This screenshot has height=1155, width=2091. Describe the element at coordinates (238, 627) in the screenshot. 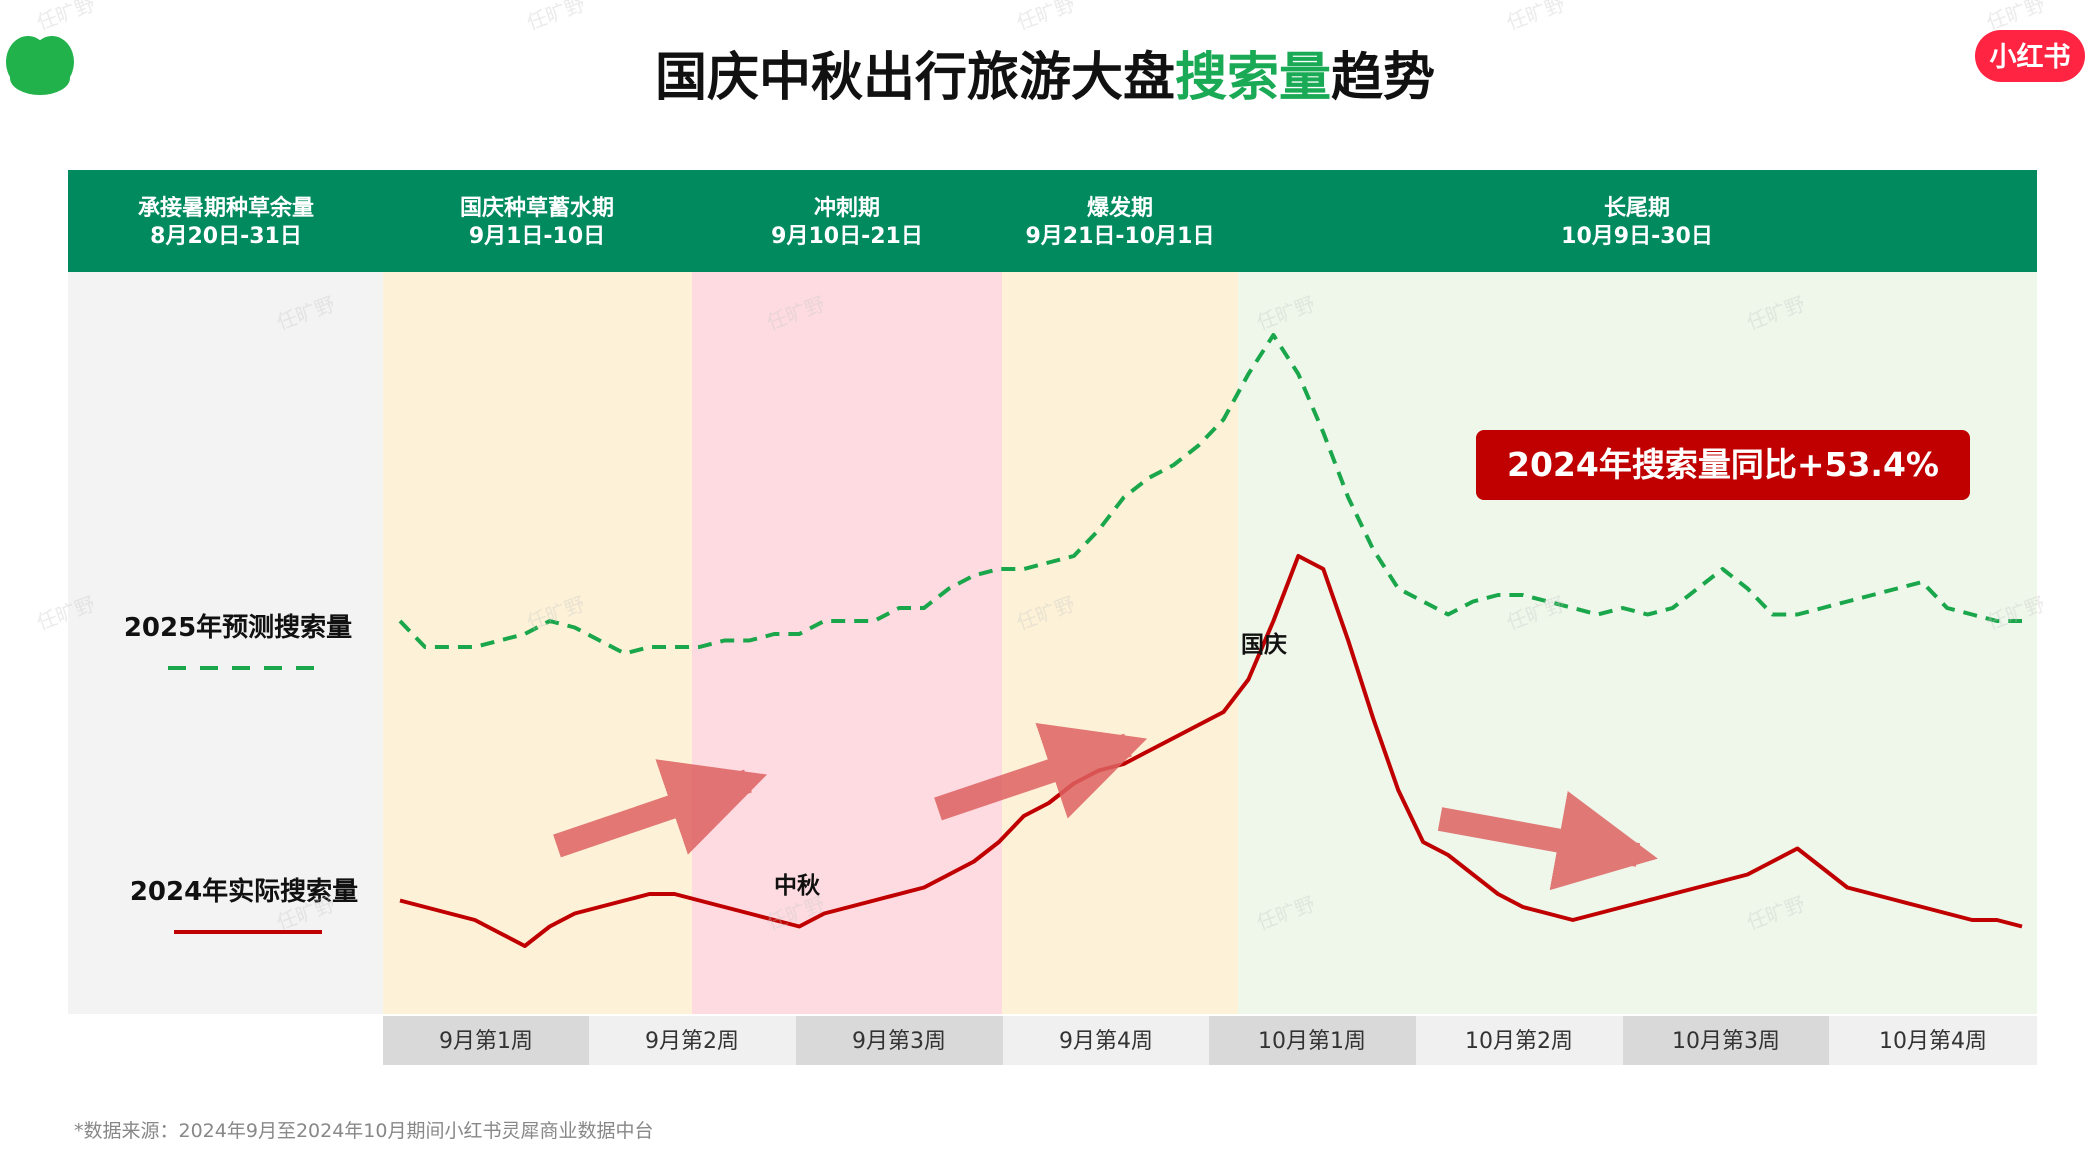

I see `legend-forecast-label: 2025年预测搜索量` at that location.